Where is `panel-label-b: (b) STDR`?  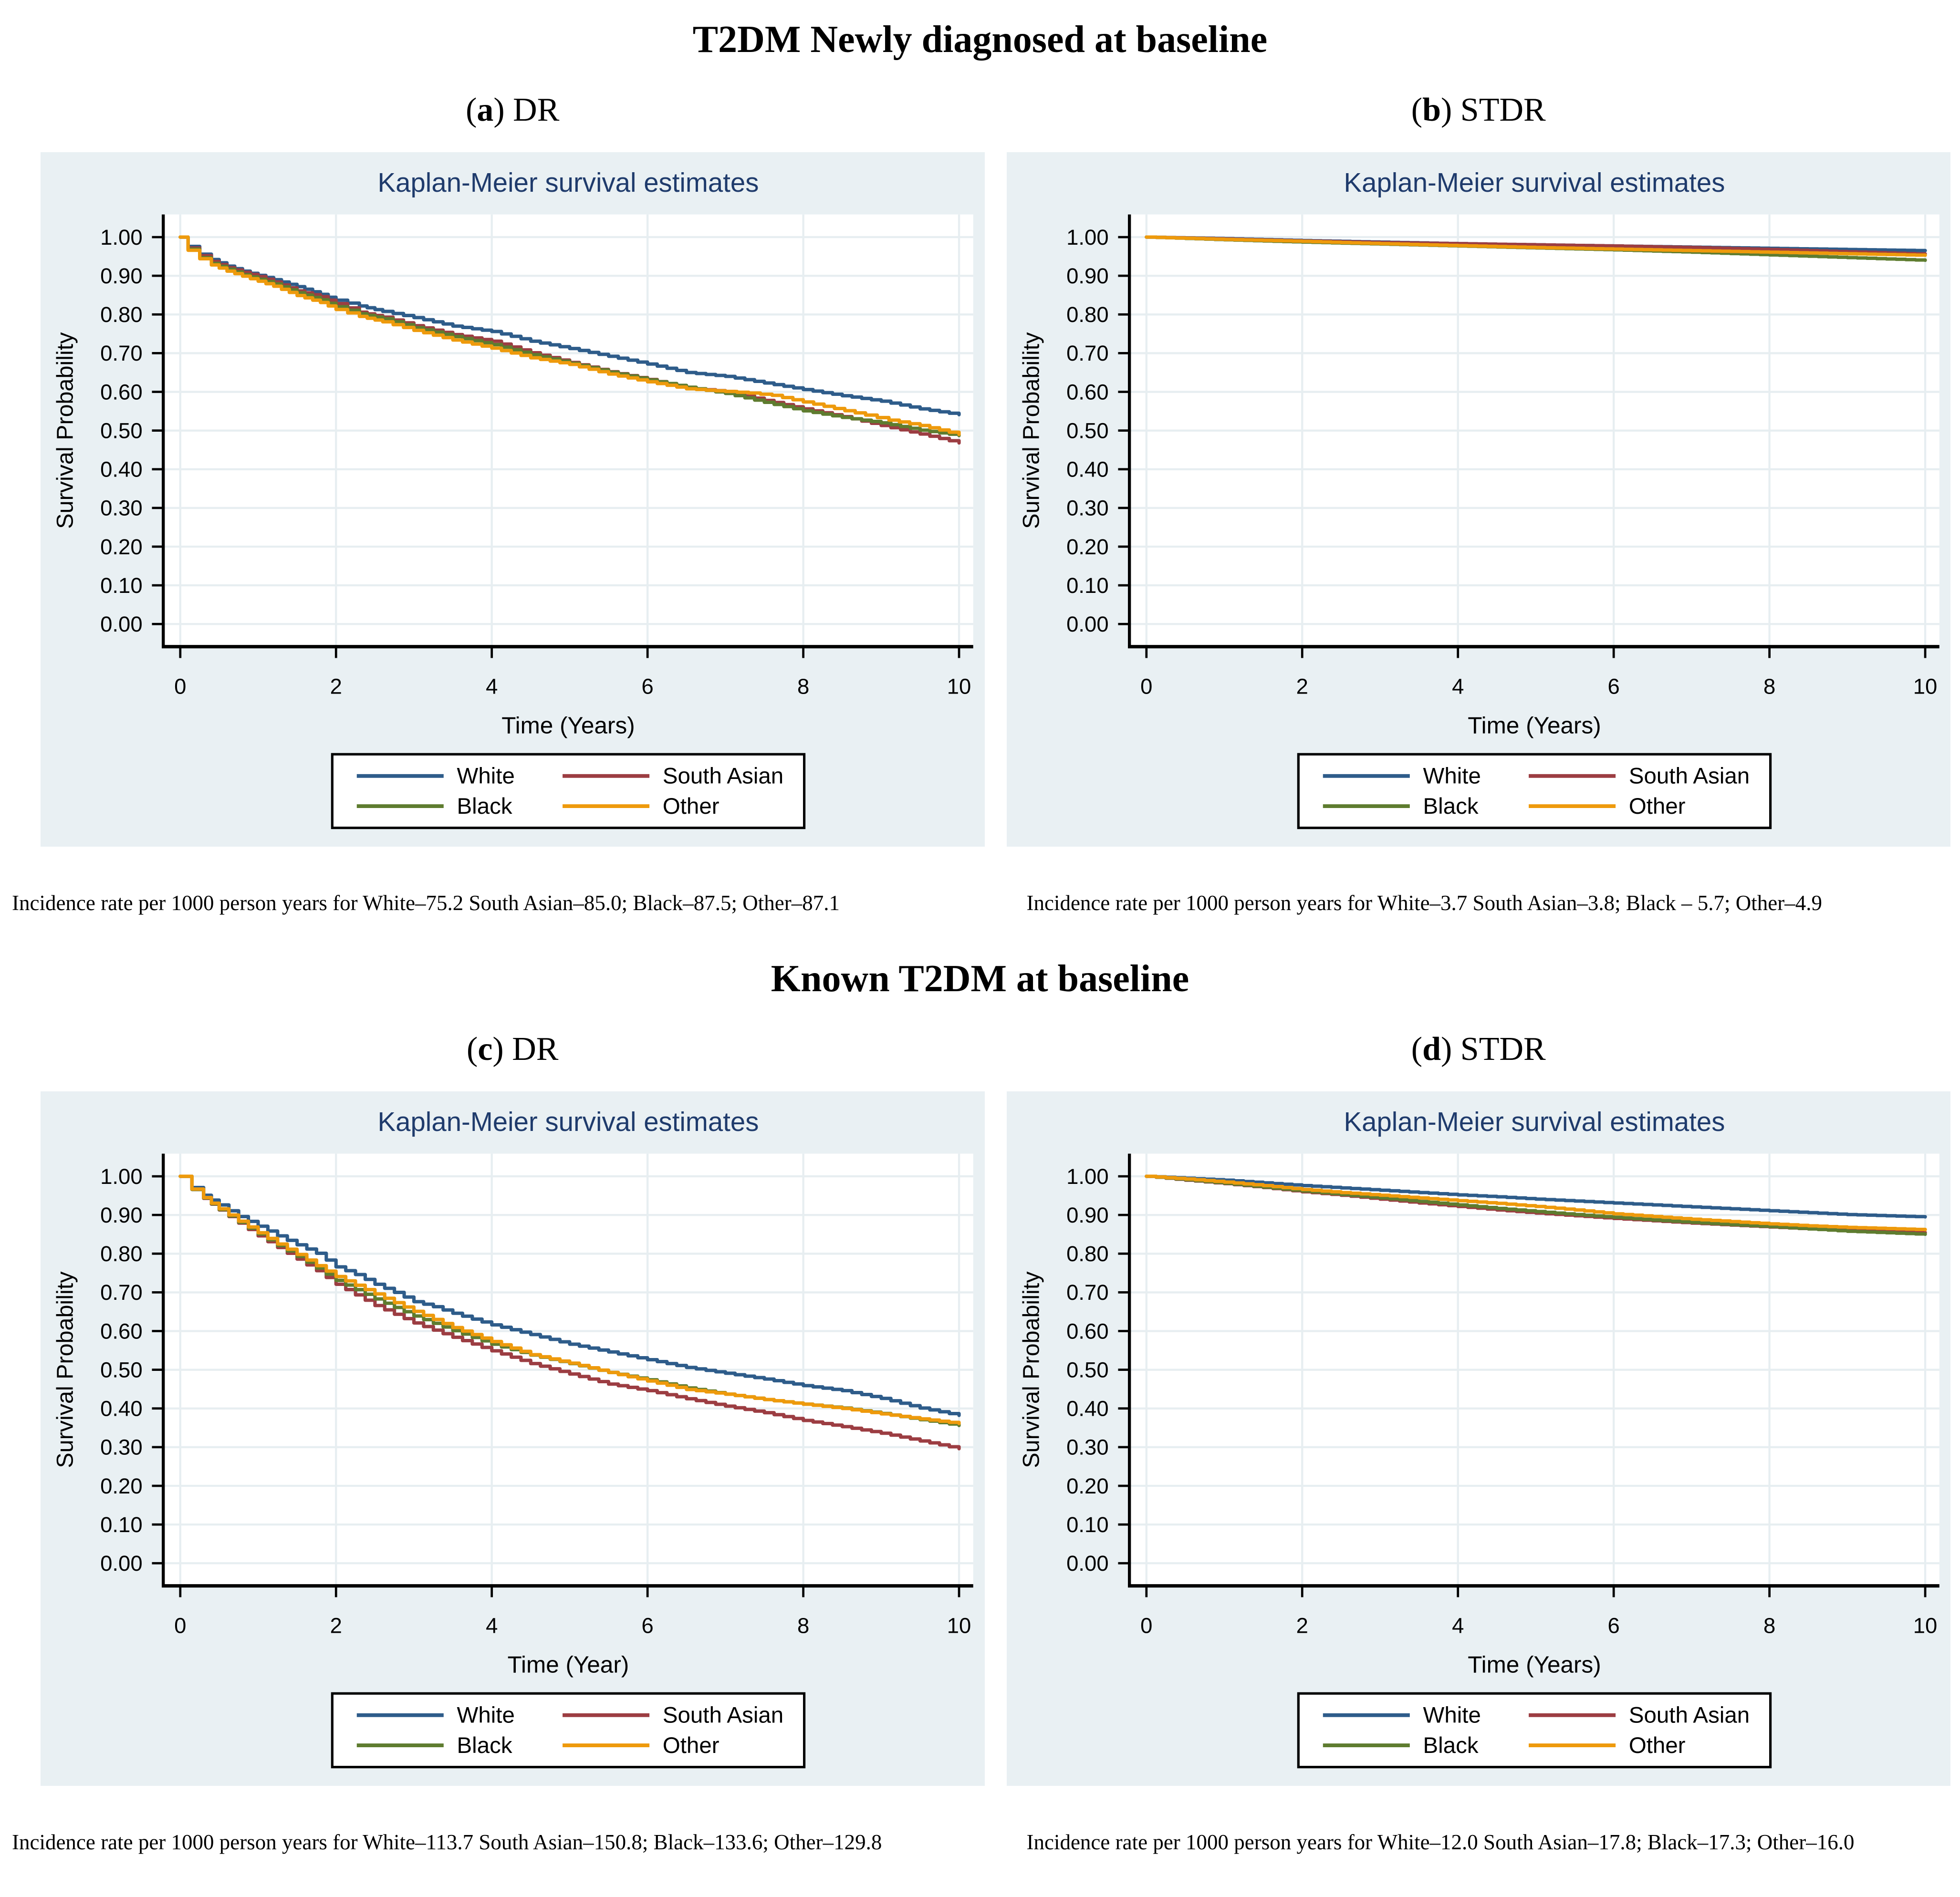 panel-label-b: (b) STDR is located at coordinates (1479, 110).